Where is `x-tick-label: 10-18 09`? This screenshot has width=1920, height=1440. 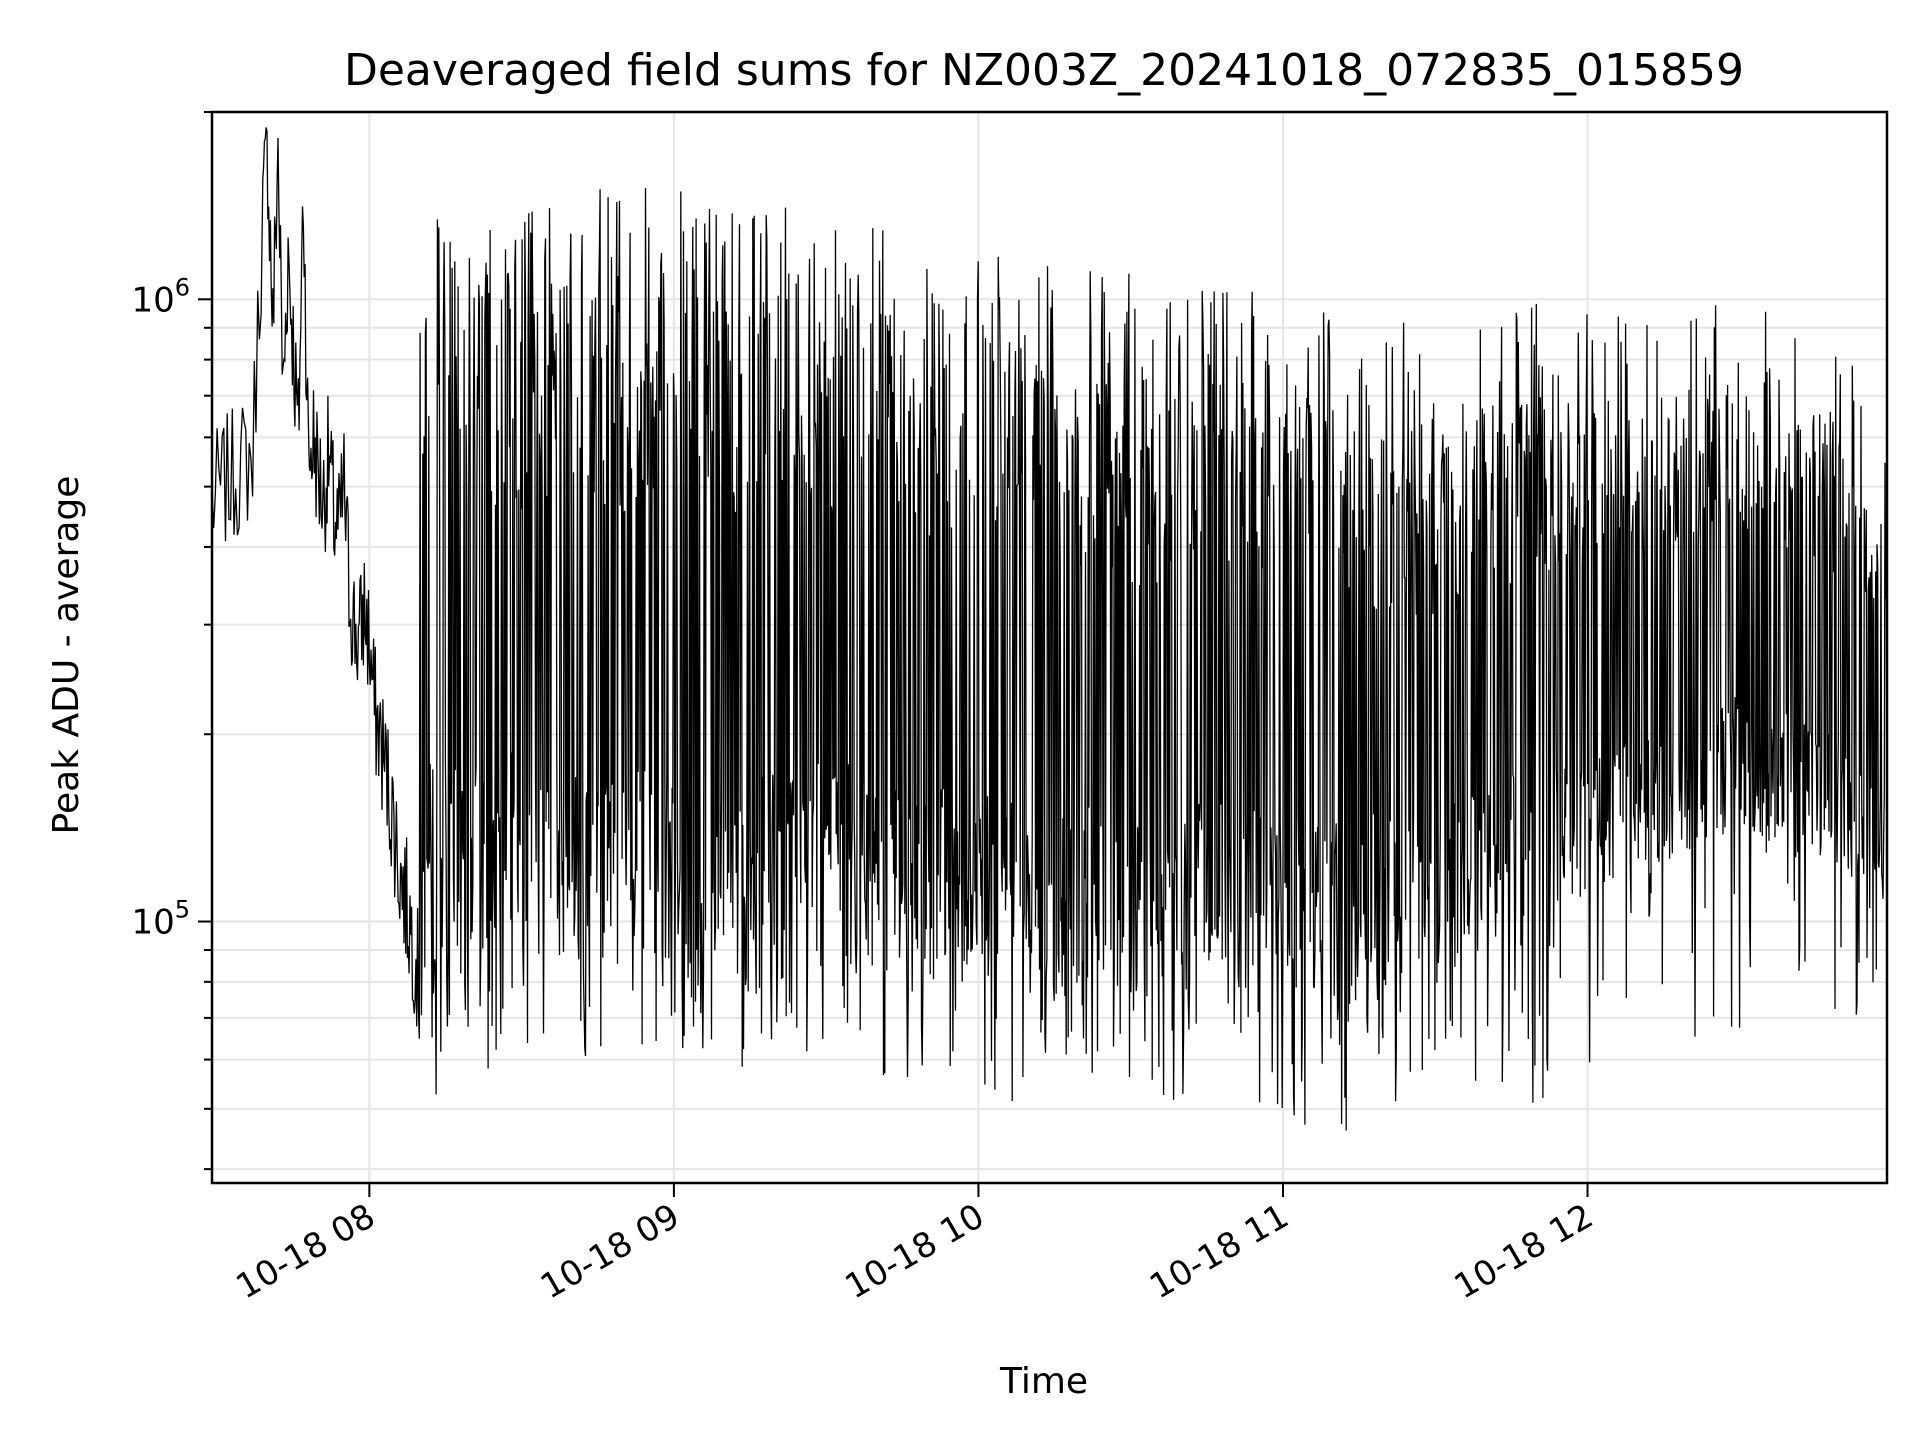 x-tick-label: 10-18 09 is located at coordinates (610, 1251).